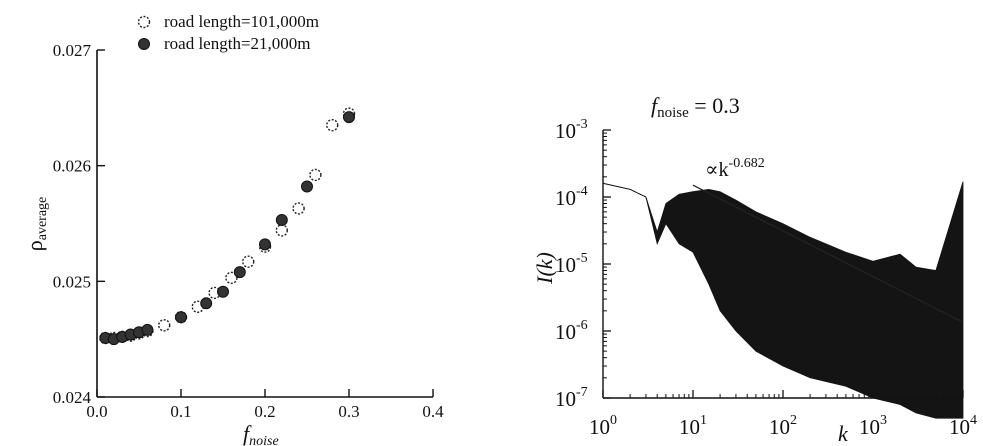  What do you see at coordinates (843, 433) in the screenshot?
I see `spectrum-x-axis-label: k` at bounding box center [843, 433].